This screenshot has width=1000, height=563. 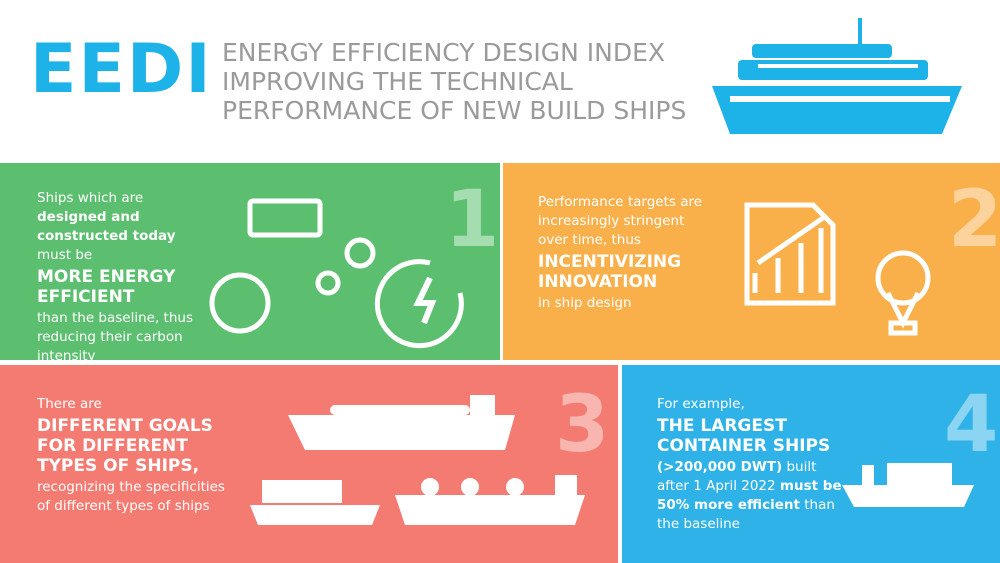 What do you see at coordinates (737, 476) in the screenshot?
I see `text: built after 1 April 2022` at bounding box center [737, 476].